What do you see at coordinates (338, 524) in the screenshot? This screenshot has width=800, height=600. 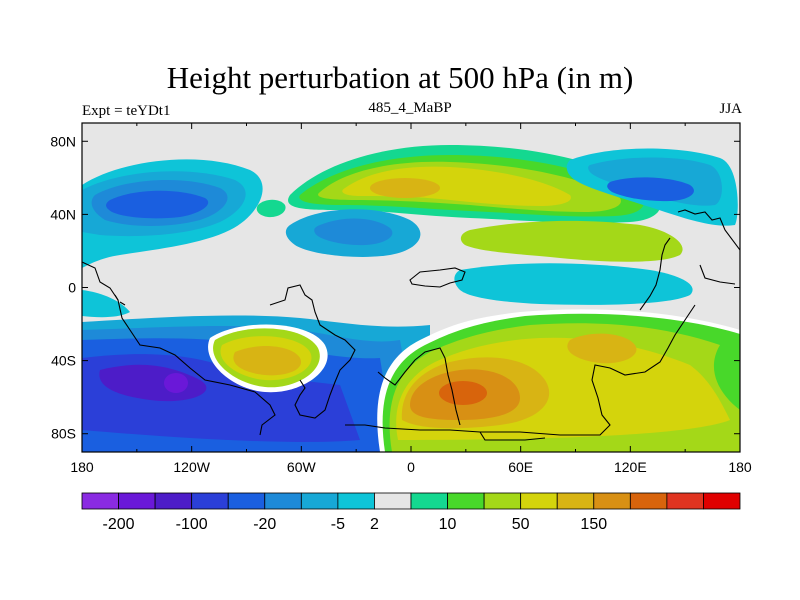 I see `colorbar-label: -5` at bounding box center [338, 524].